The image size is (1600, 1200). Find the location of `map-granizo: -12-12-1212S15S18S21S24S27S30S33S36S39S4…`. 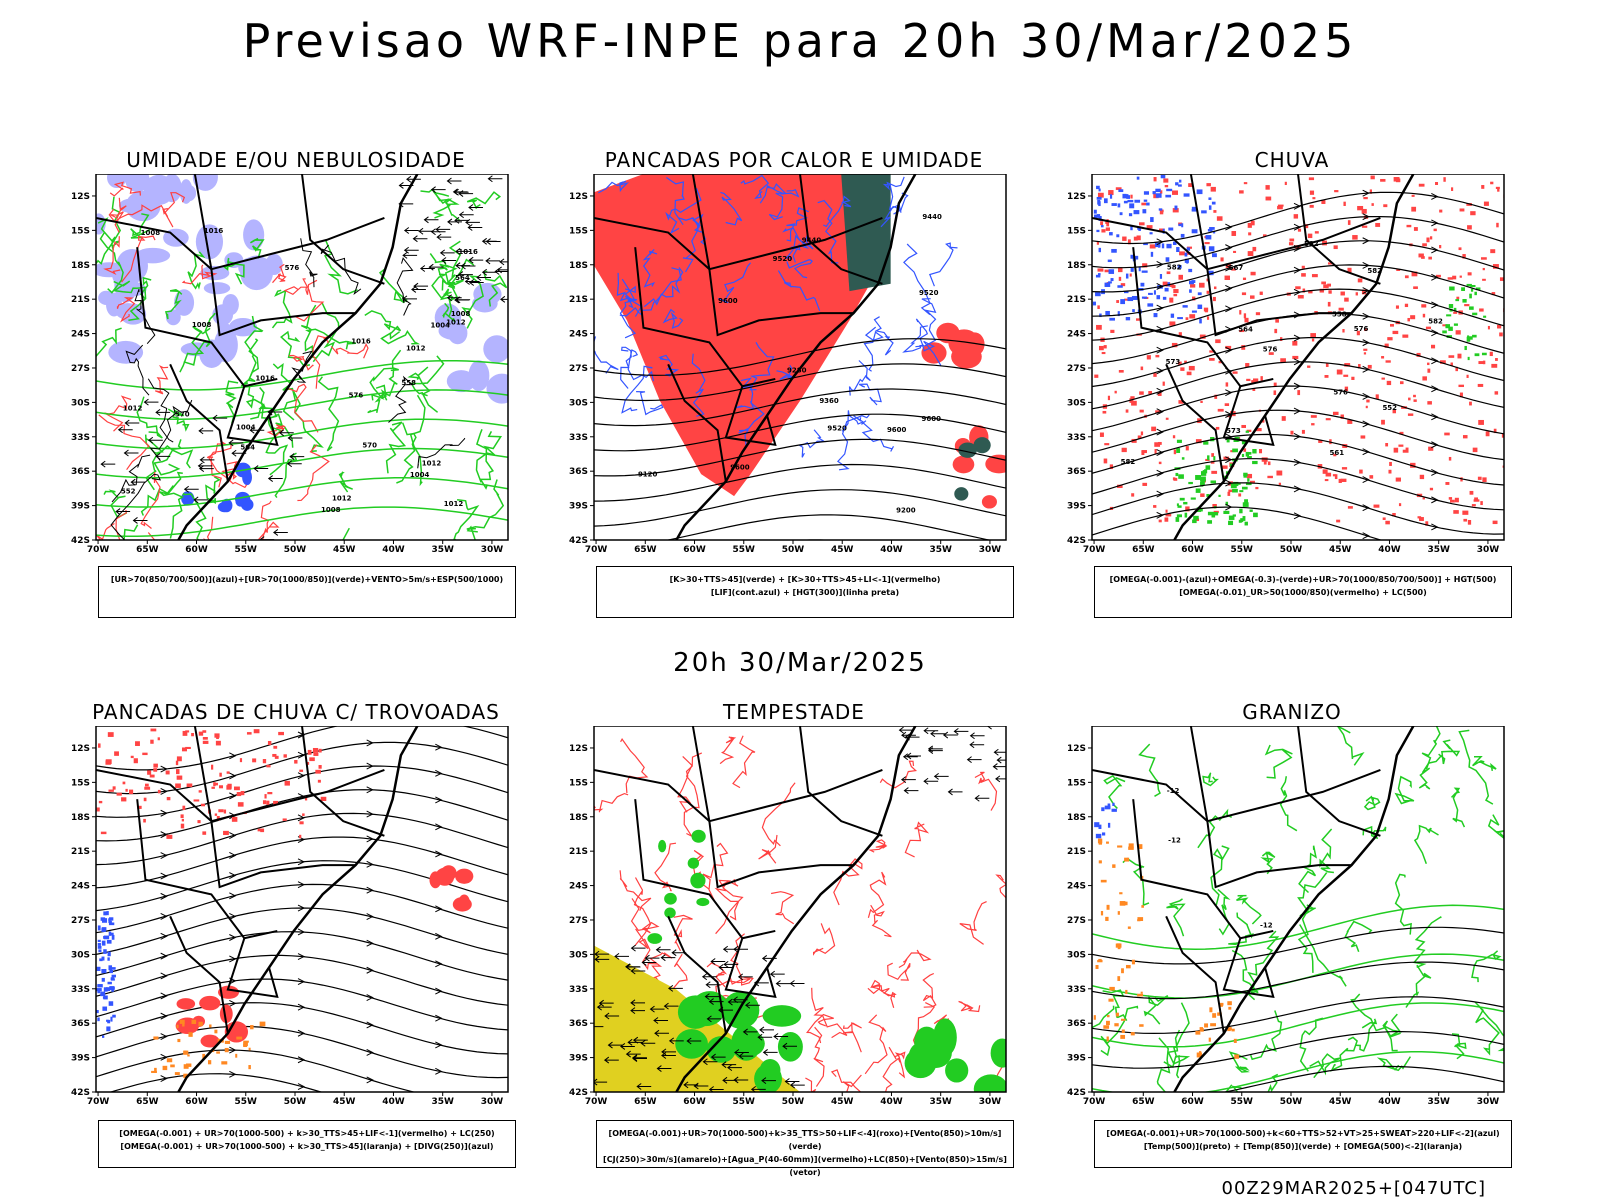

map-granizo: -12-12-1212S15S18S21S24S27S30S33S36S39S4… is located at coordinates (1286, 916).